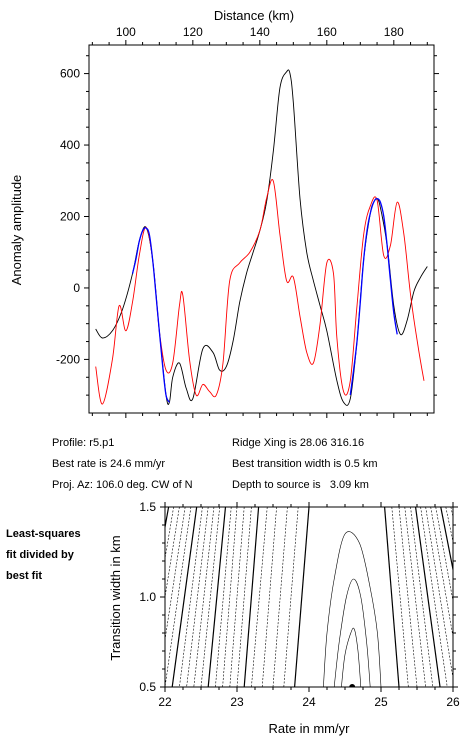 The height and width of the screenshot is (745, 467). What do you see at coordinates (147, 507) in the screenshot?
I see `y-tick-label: 1.5` at bounding box center [147, 507].